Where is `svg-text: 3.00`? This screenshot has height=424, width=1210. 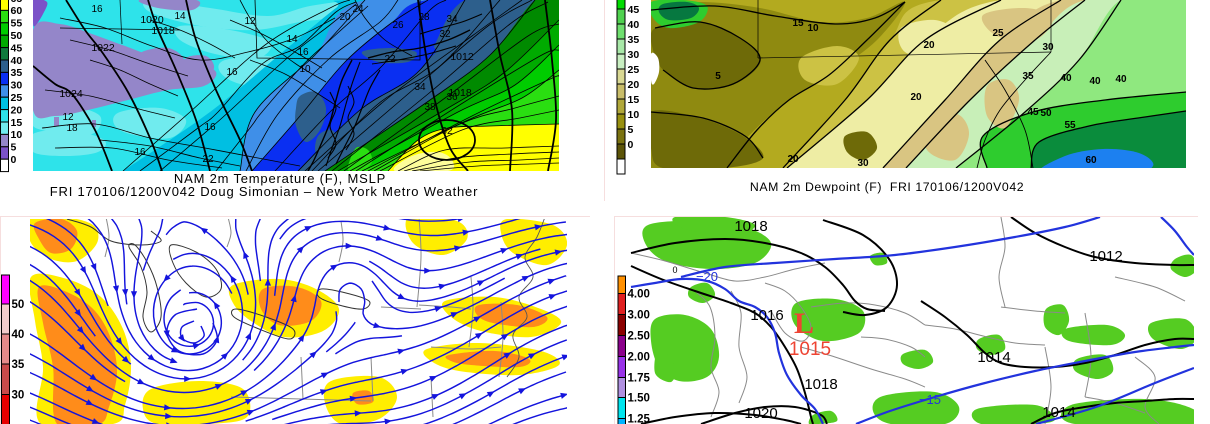 svg-text: 3.00 is located at coordinates (639, 316).